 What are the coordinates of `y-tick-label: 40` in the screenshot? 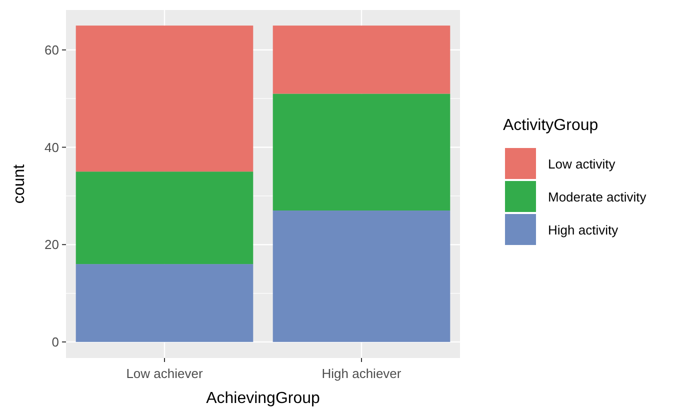 It's located at (51, 147).